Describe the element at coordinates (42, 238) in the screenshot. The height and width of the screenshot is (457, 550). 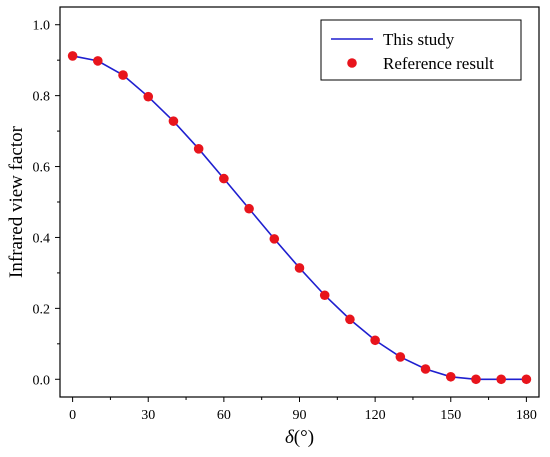
I see `y-tick-label: 0.4` at that location.